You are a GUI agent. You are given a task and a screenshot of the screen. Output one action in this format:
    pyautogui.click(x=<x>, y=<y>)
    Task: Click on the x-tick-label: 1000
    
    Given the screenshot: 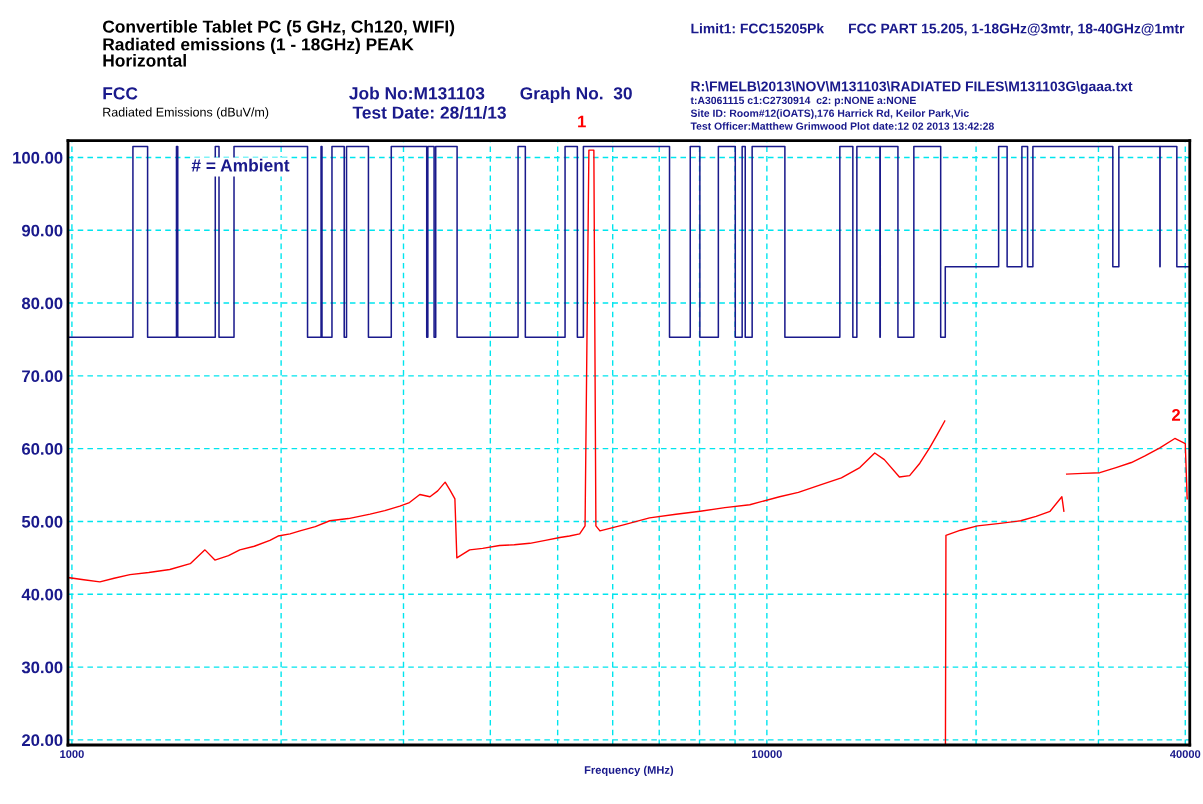 What is the action you would take?
    pyautogui.click(x=72, y=754)
    